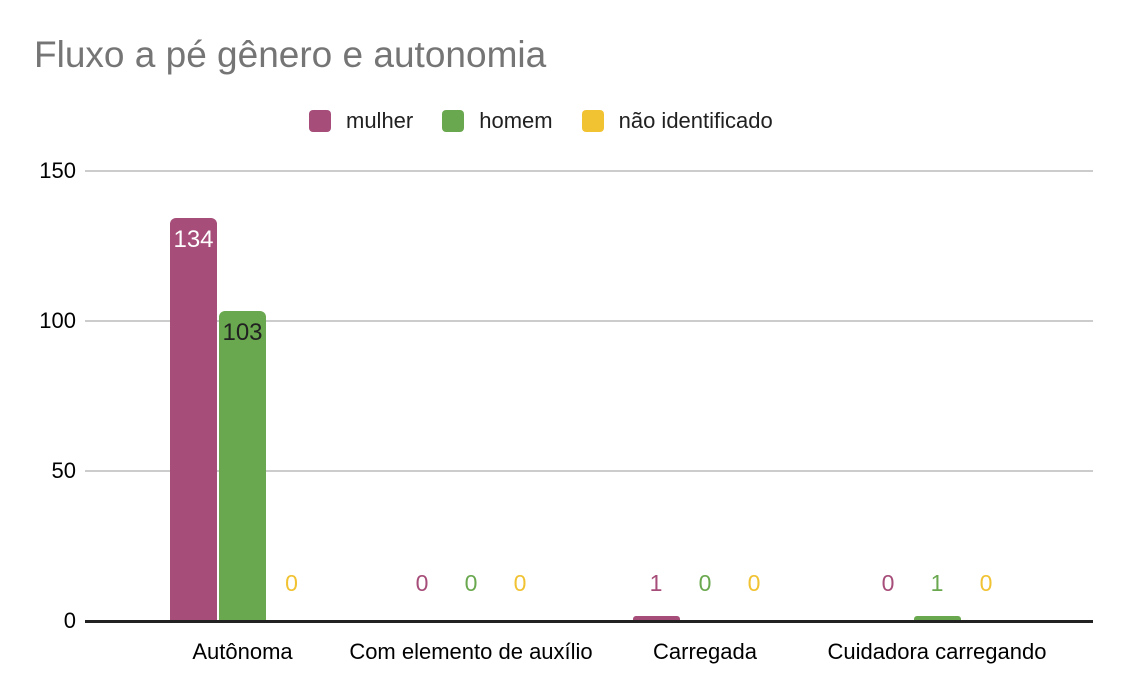 This screenshot has height=698, width=1128. Describe the element at coordinates (695, 120) in the screenshot. I see `legend-label: não identificado` at that location.